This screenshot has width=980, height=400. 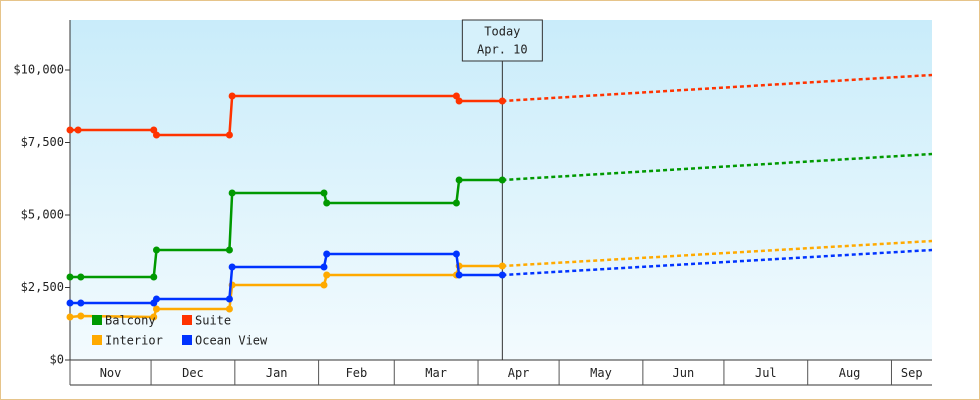 I want to click on x-tick-label: May, so click(x=601, y=373).